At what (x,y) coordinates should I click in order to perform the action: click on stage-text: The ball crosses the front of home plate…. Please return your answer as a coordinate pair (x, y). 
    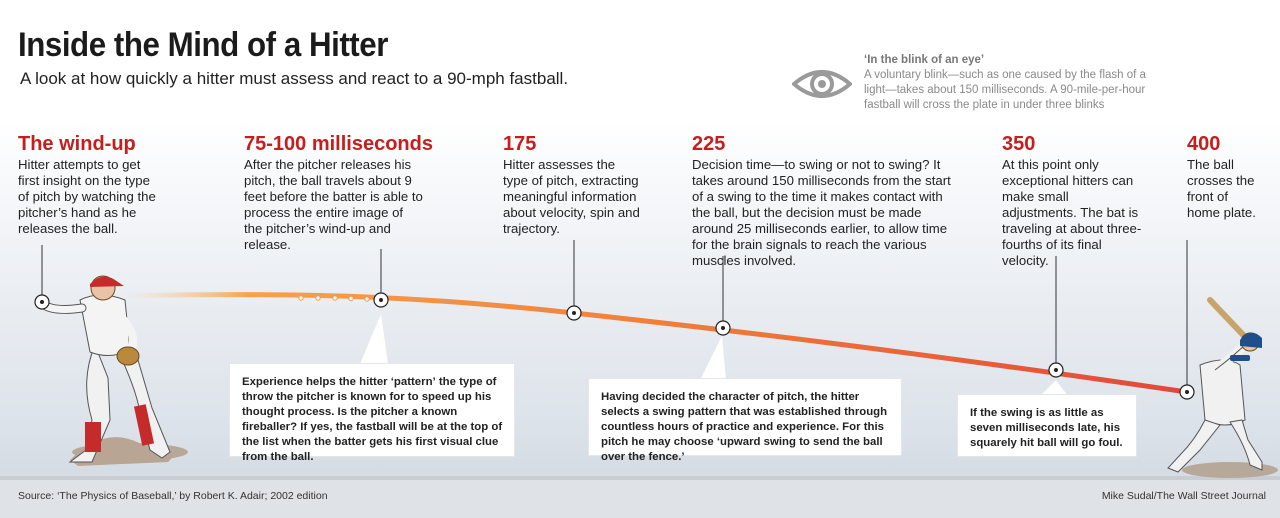
    Looking at the image, I should click on (1221, 188).